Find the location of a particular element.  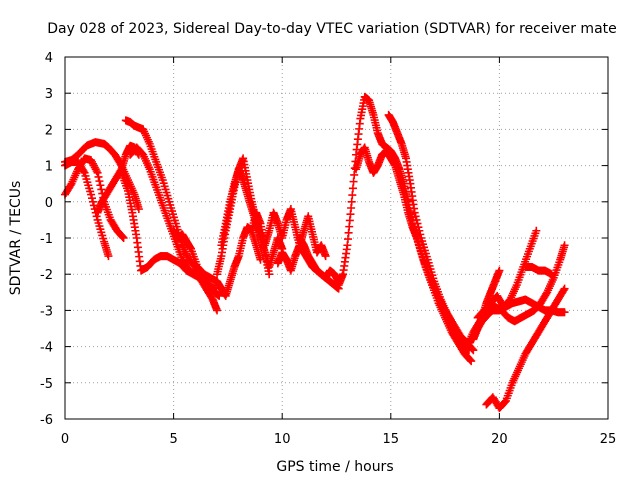

y-tick-label: -3 is located at coordinates (46, 311).